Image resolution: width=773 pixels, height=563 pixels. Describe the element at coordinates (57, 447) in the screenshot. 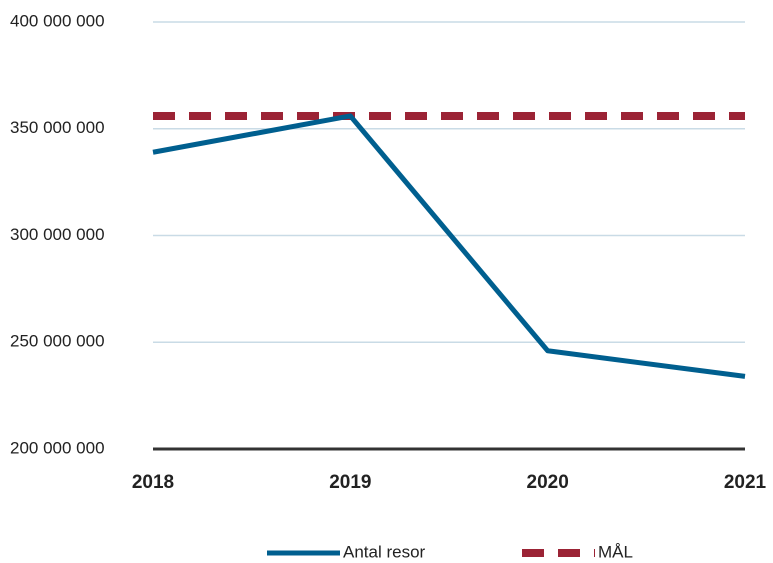

I see `y-tick-label: 200 000 000` at that location.